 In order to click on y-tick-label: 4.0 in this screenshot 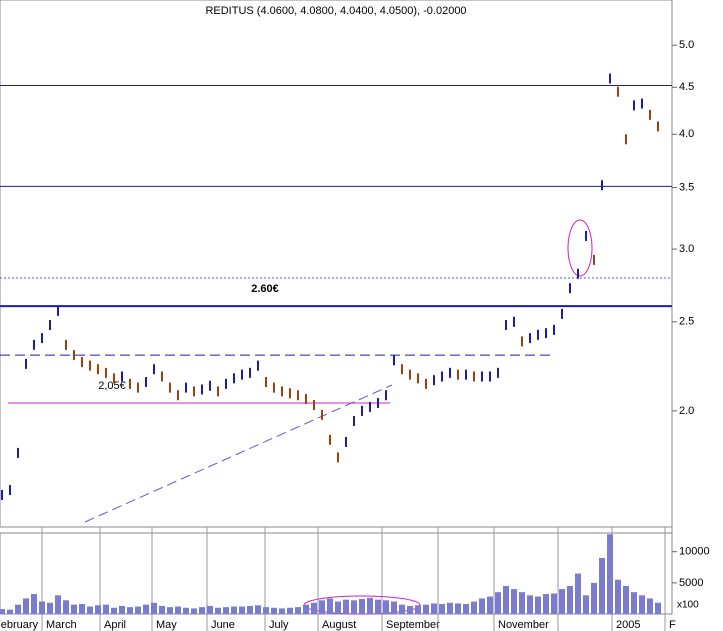, I will do `click(686, 134)`.